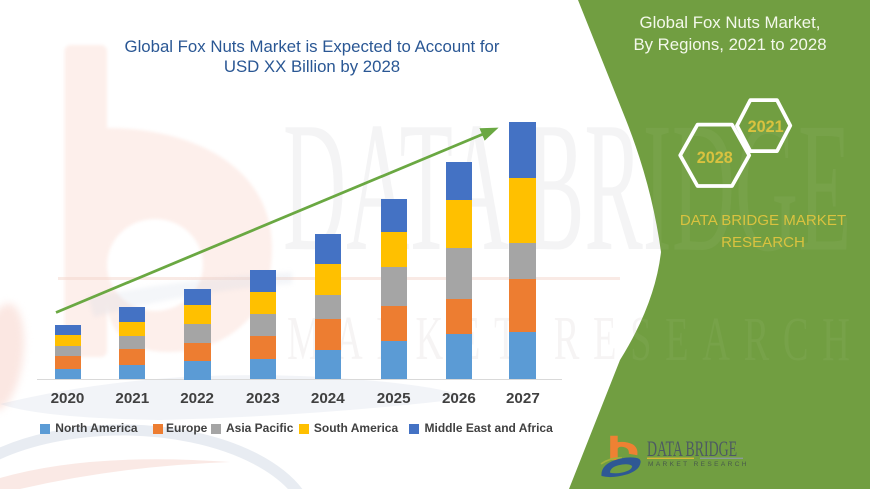 The image size is (870, 489). Describe the element at coordinates (692, 449) in the screenshot. I see `svg-text: DATA BRIDGE` at that location.